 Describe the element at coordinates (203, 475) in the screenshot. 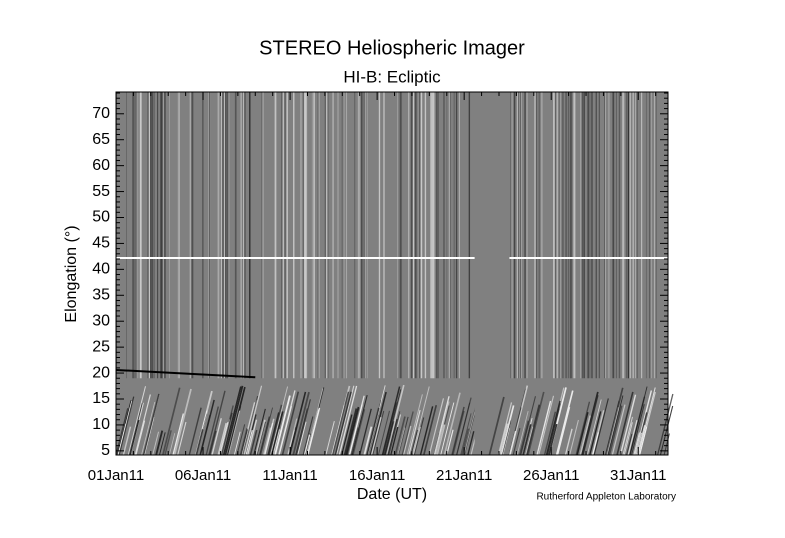

I see `x-tick-label: 06Jan11` at that location.